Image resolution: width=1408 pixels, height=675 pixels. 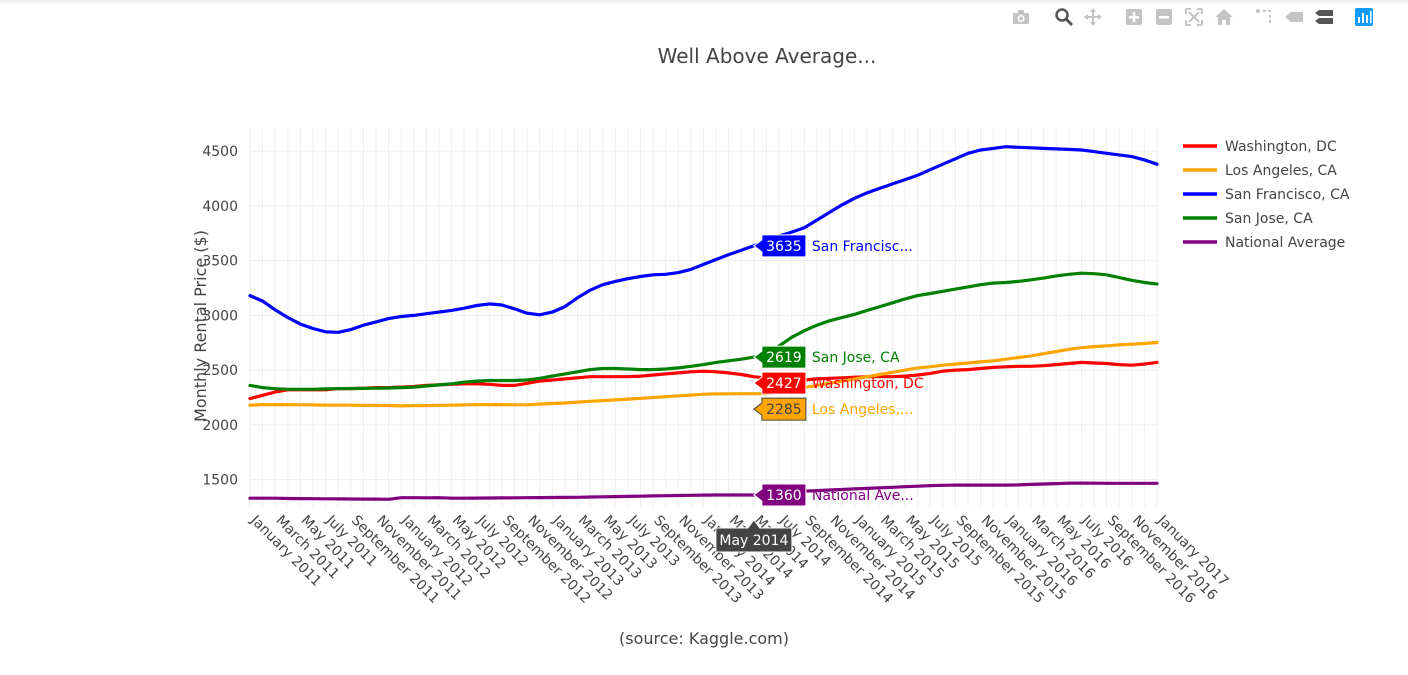 What do you see at coordinates (1269, 219) in the screenshot?
I see `legend-label: San Jose, CA` at bounding box center [1269, 219].